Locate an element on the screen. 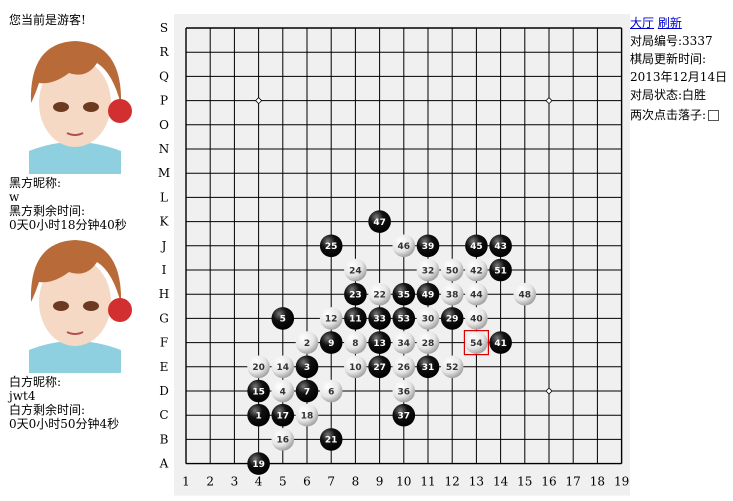 The image size is (733, 501). black-stone: 37 is located at coordinates (404, 415).